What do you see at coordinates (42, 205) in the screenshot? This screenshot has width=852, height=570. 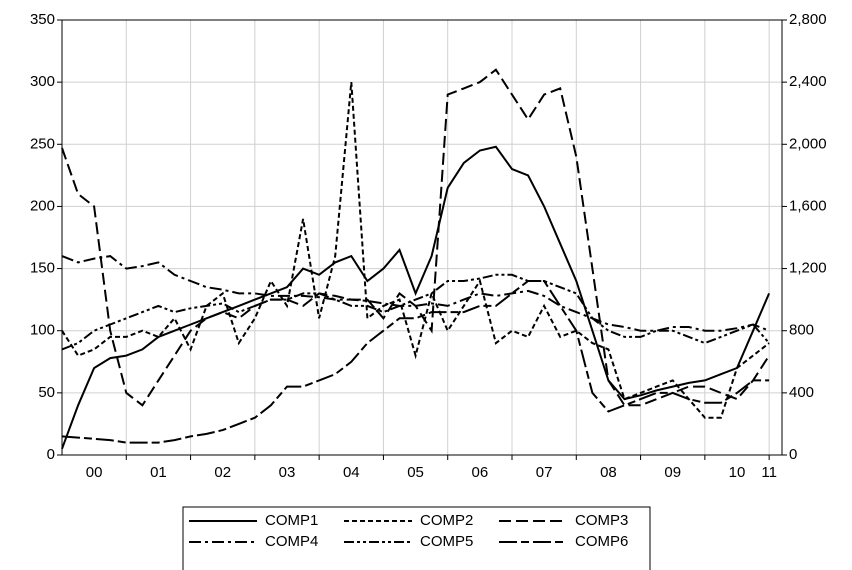 I see `y-tick-label: 200` at bounding box center [42, 205].